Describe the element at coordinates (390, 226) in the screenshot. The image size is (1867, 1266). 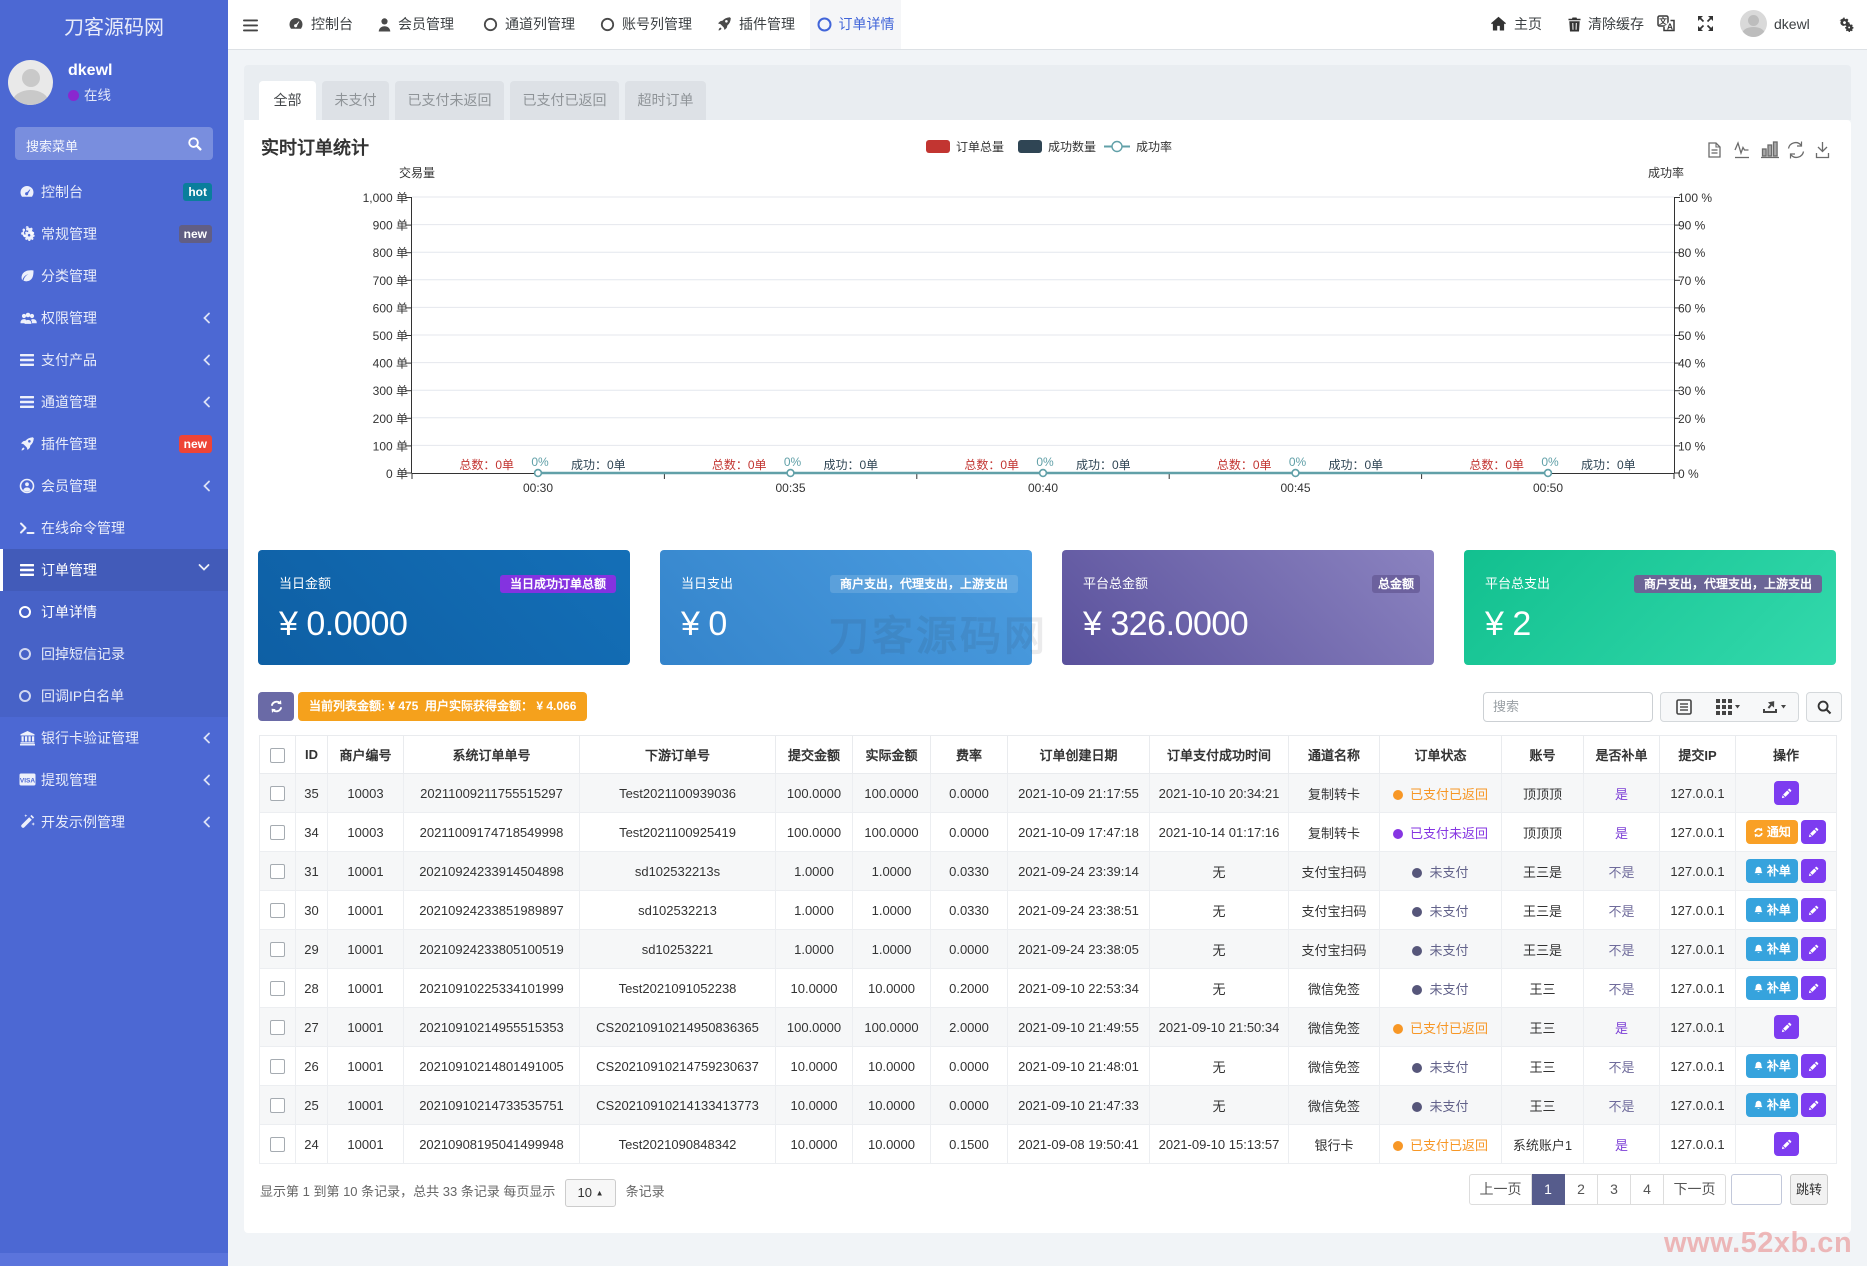
I see `svg-text: 900 单` at that location.